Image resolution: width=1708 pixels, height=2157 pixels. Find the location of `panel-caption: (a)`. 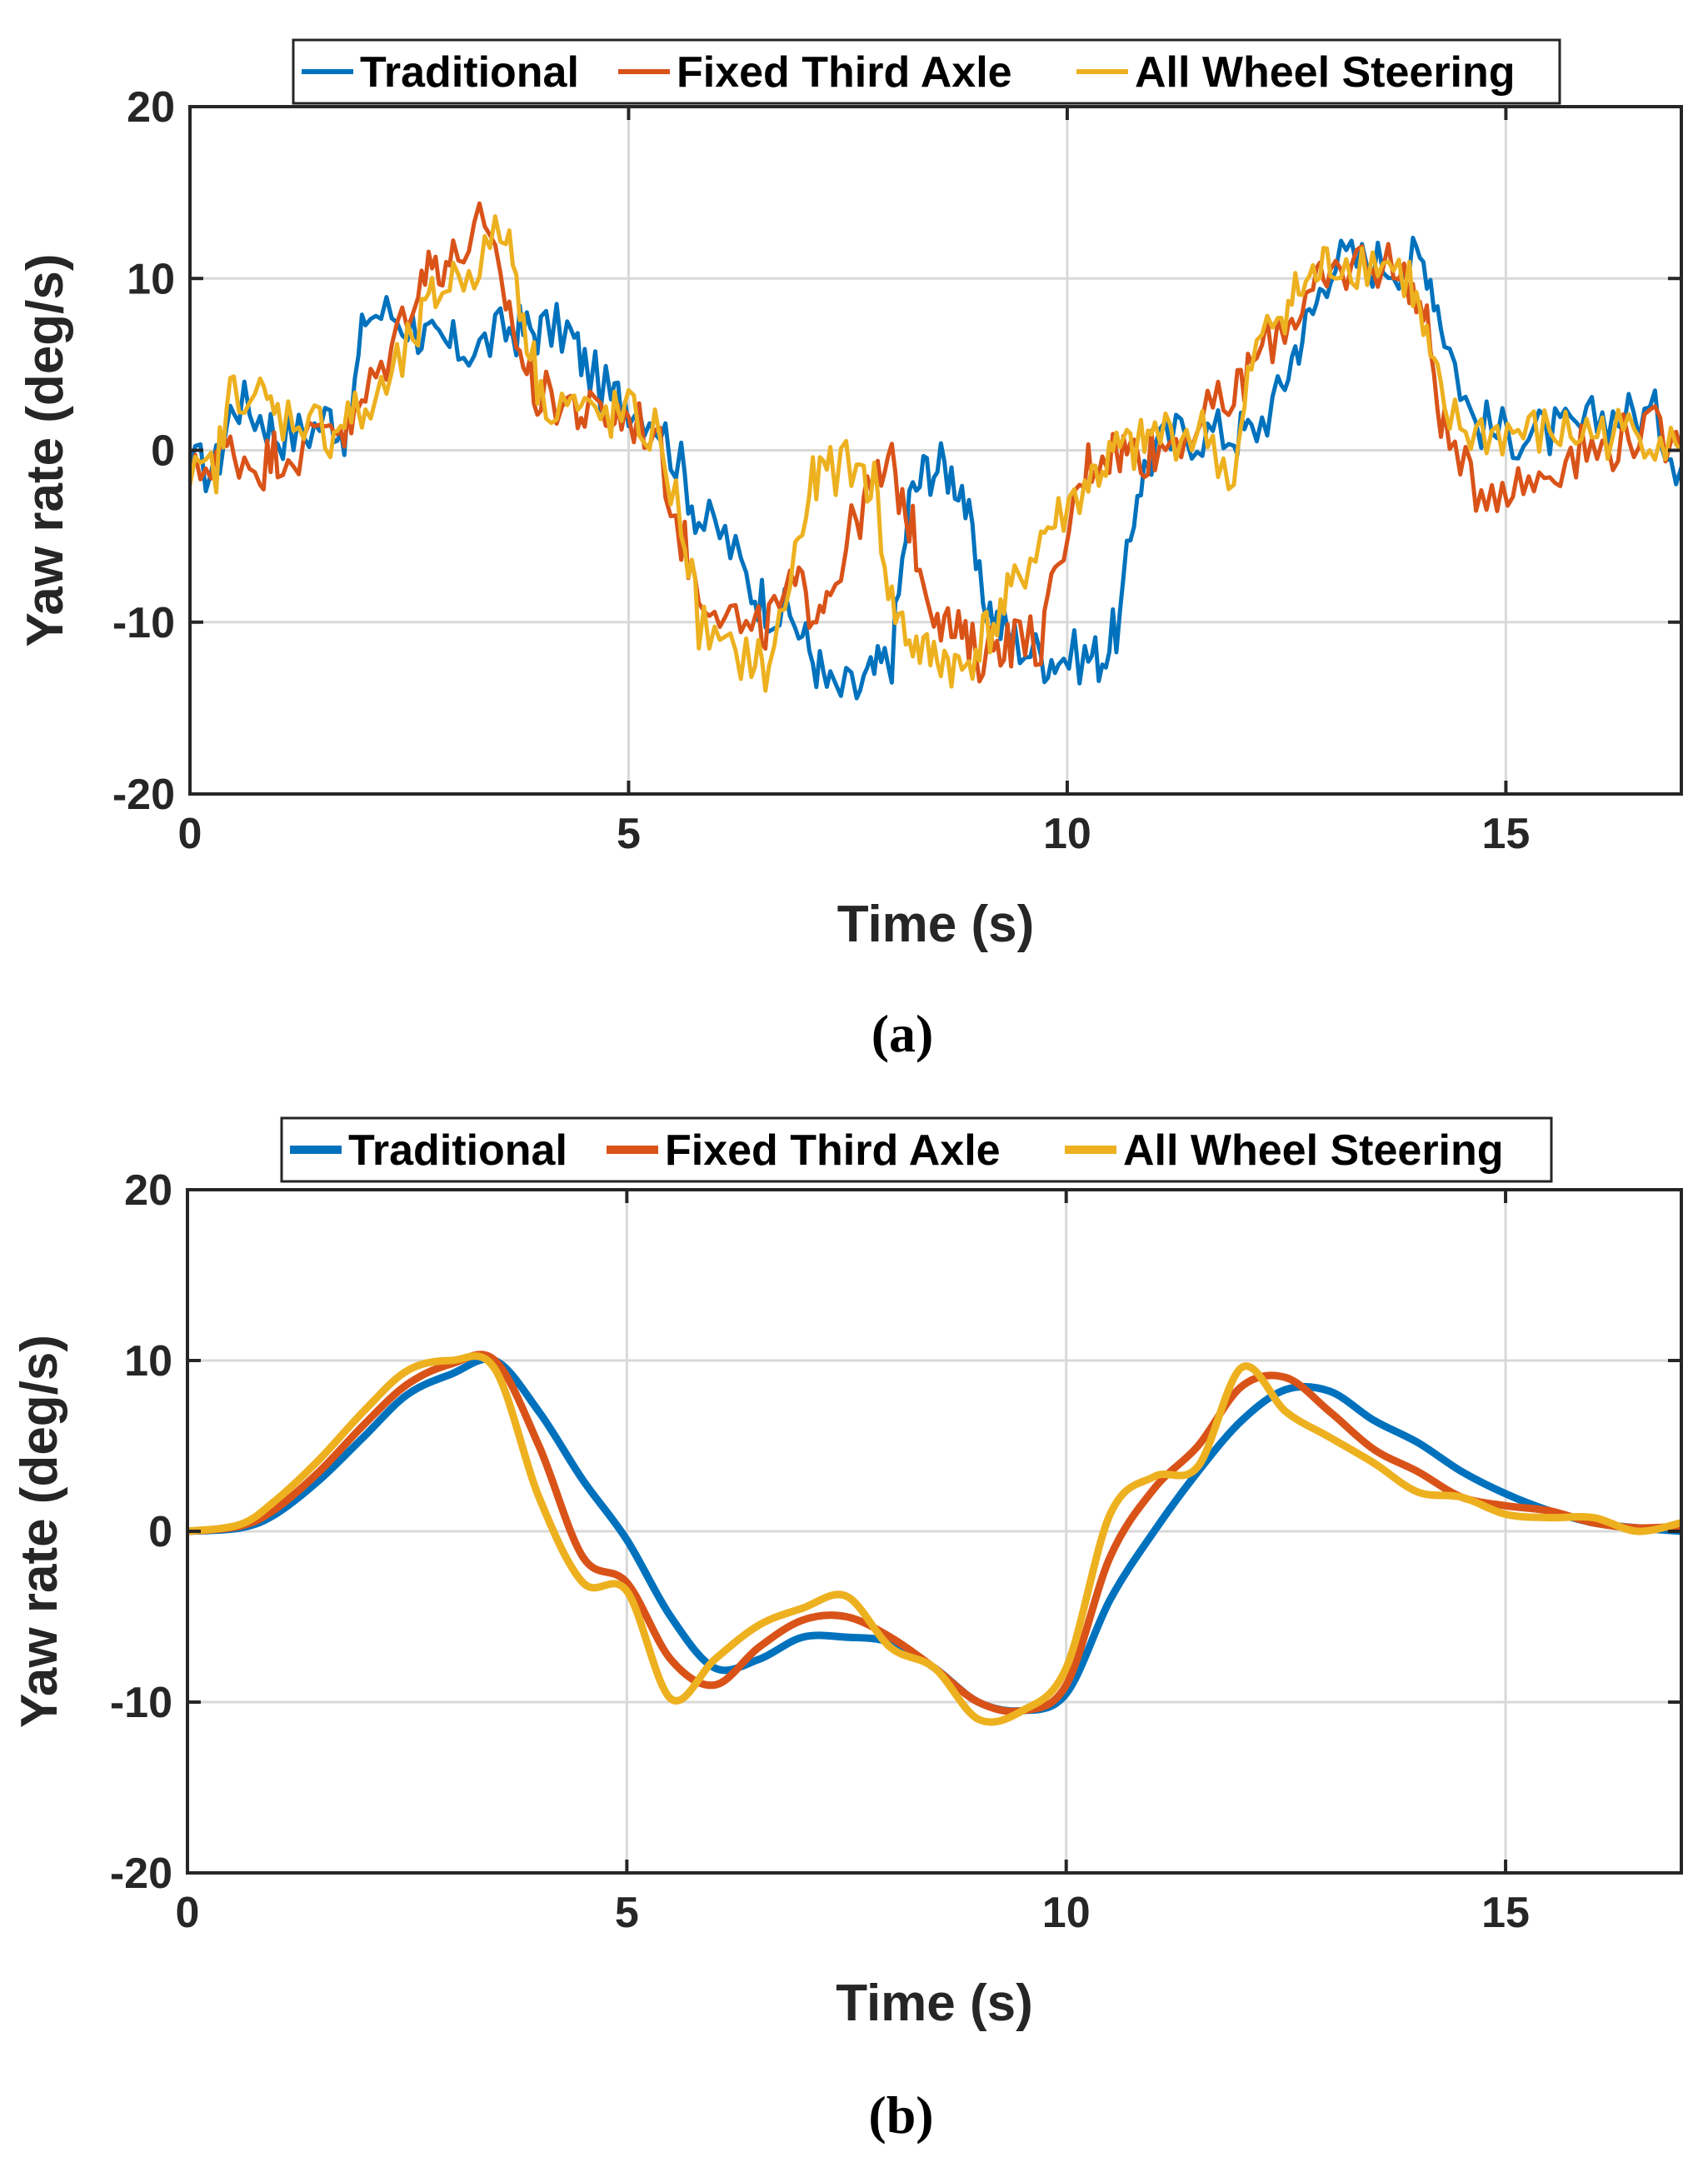

panel-caption: (a) is located at coordinates (902, 1033).